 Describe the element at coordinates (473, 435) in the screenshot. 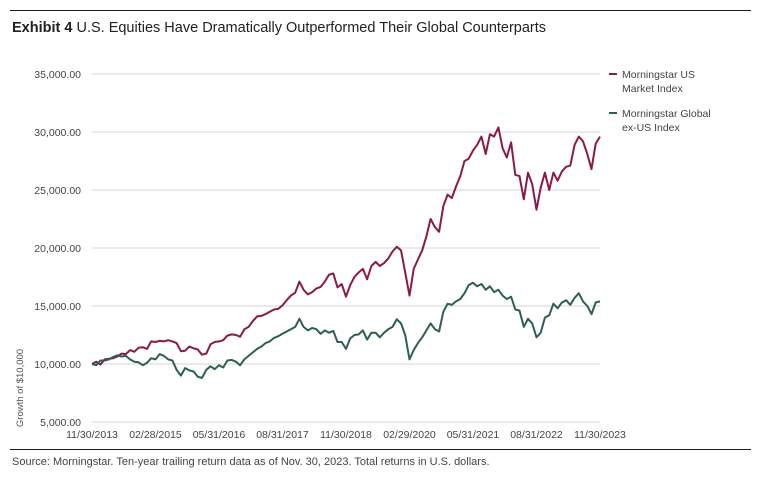

I see `x-tick-label: 05/31/2021` at that location.